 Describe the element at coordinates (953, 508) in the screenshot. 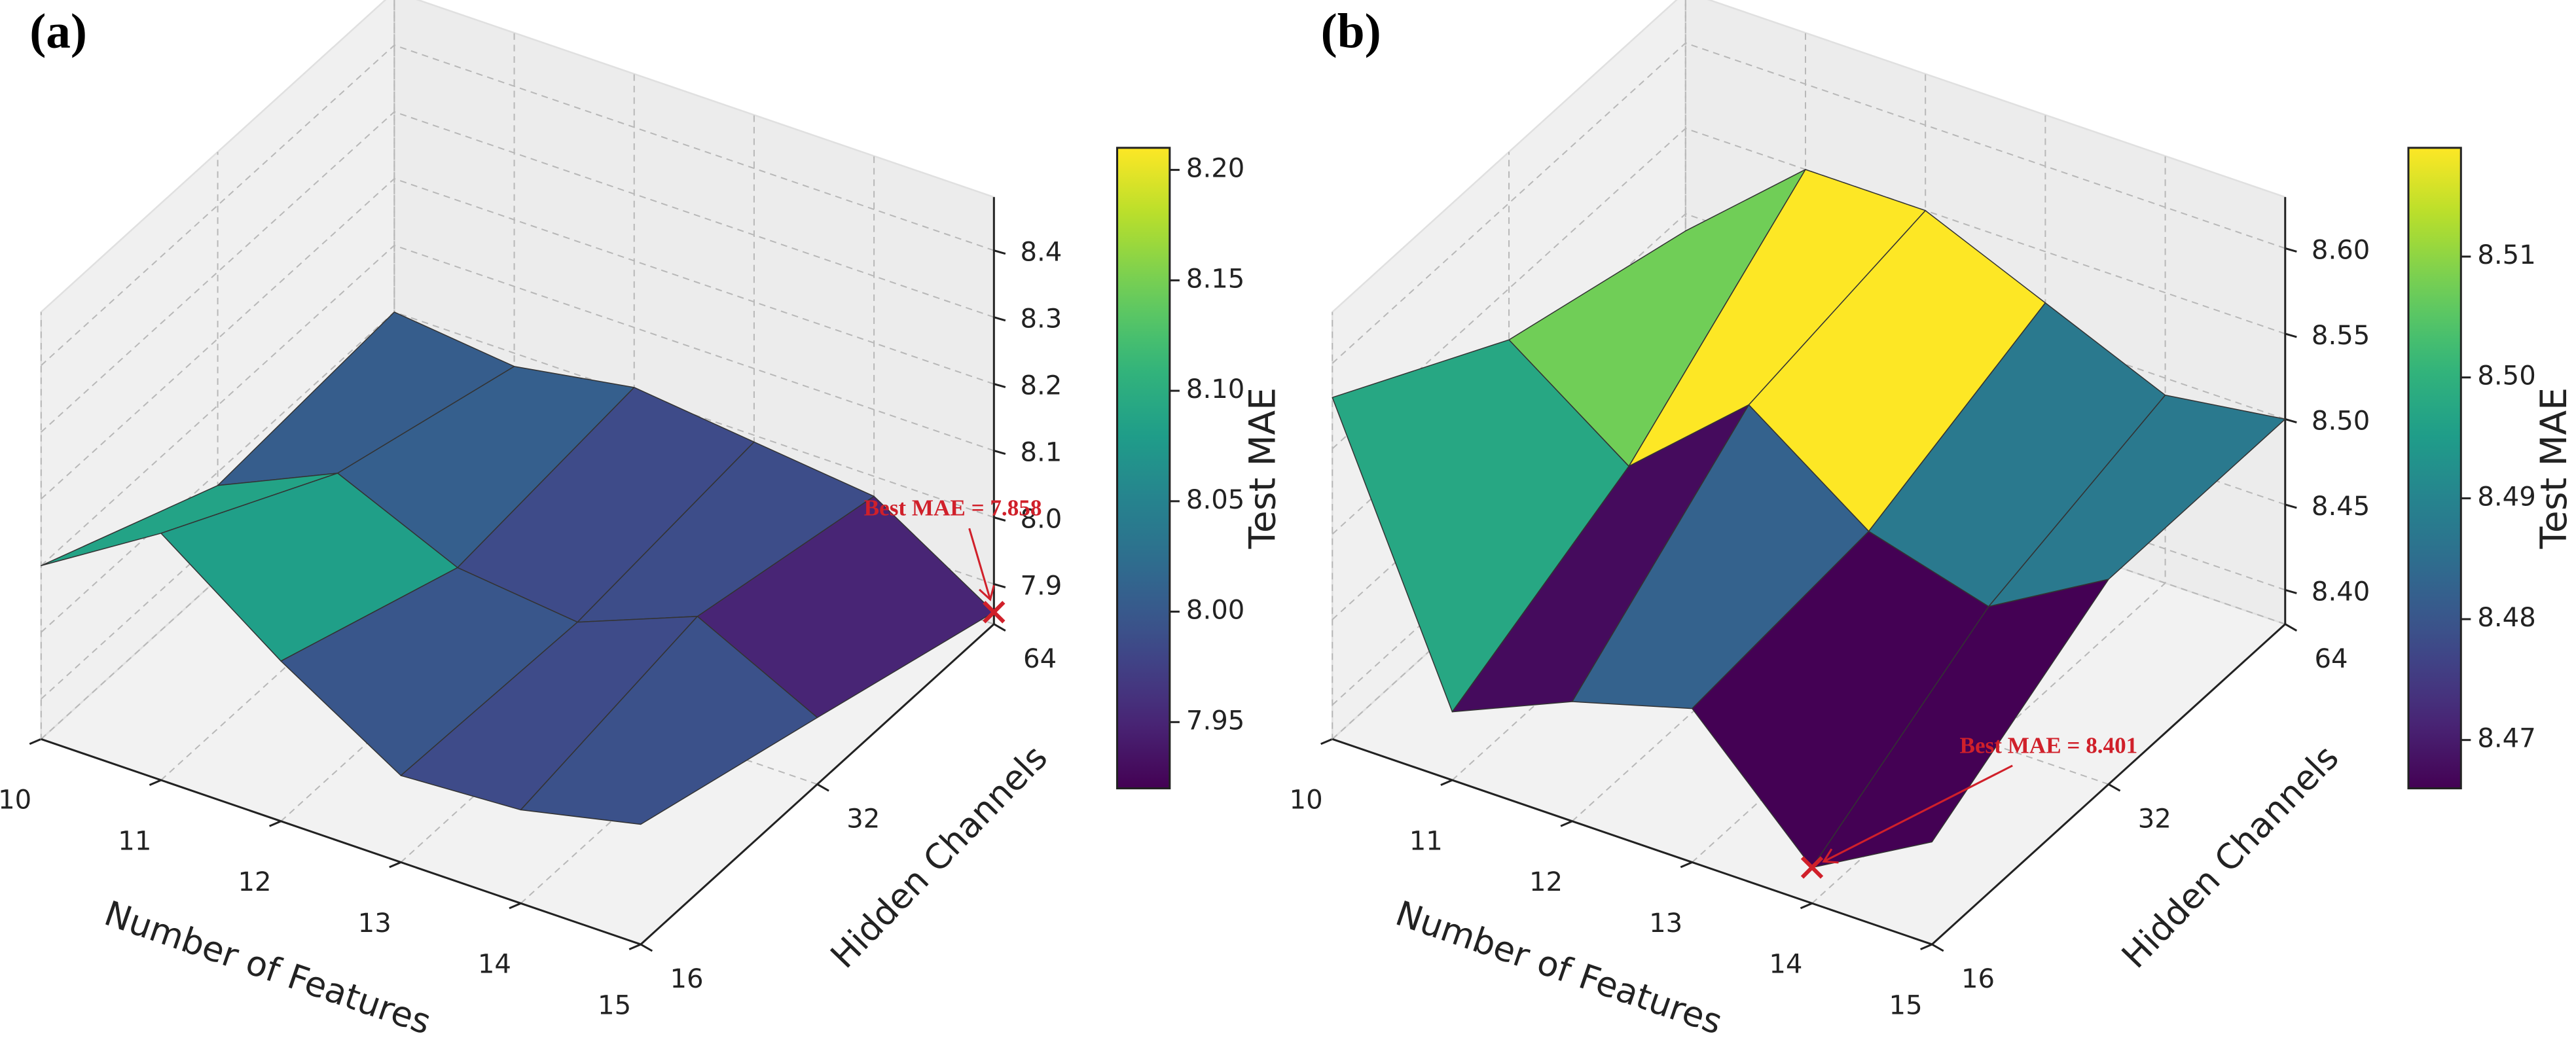

I see `annotation-text: Best MAE = 7.858` at that location.